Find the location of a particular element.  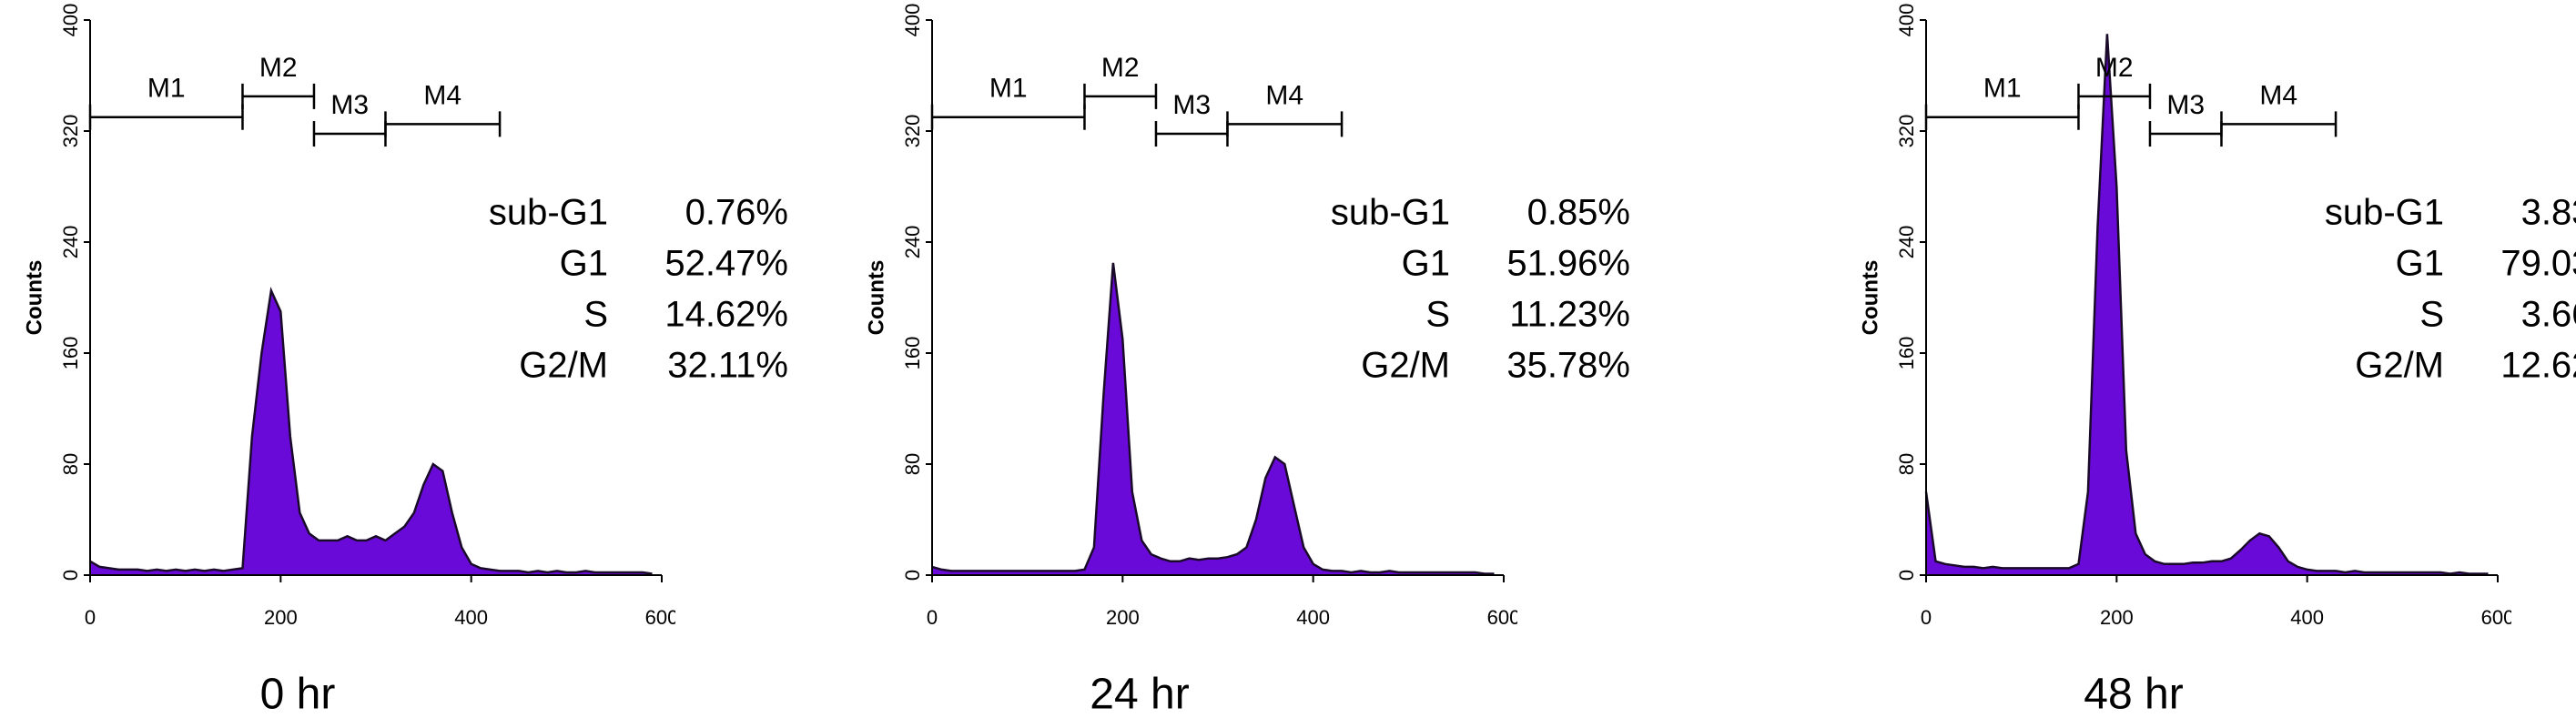

stat-percent: 3.66% is located at coordinates (2548, 315).